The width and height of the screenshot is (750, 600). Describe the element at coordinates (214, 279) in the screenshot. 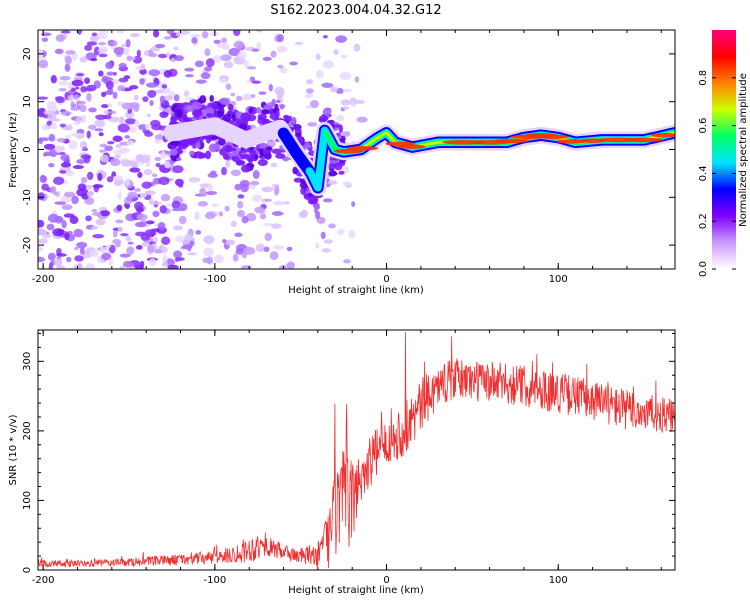

I see `x-tick-label: -100` at that location.